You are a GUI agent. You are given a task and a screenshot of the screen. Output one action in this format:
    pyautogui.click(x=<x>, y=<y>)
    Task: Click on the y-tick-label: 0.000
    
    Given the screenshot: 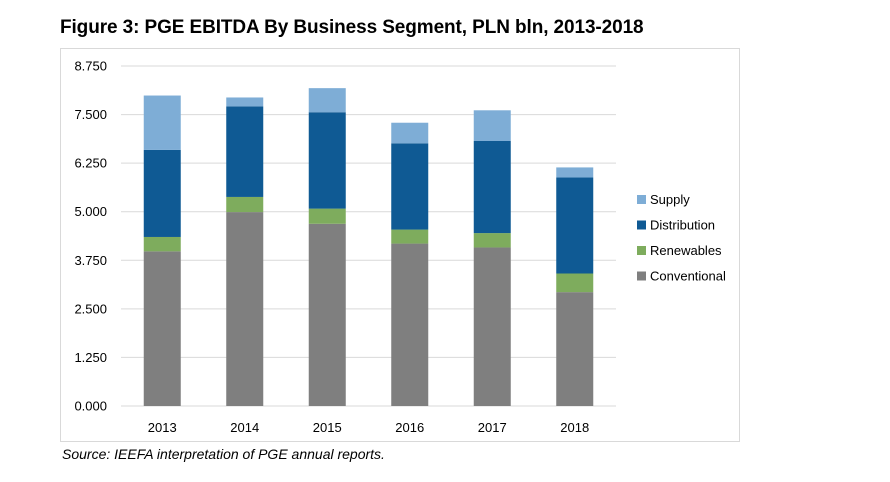 What is the action you would take?
    pyautogui.click(x=90, y=406)
    